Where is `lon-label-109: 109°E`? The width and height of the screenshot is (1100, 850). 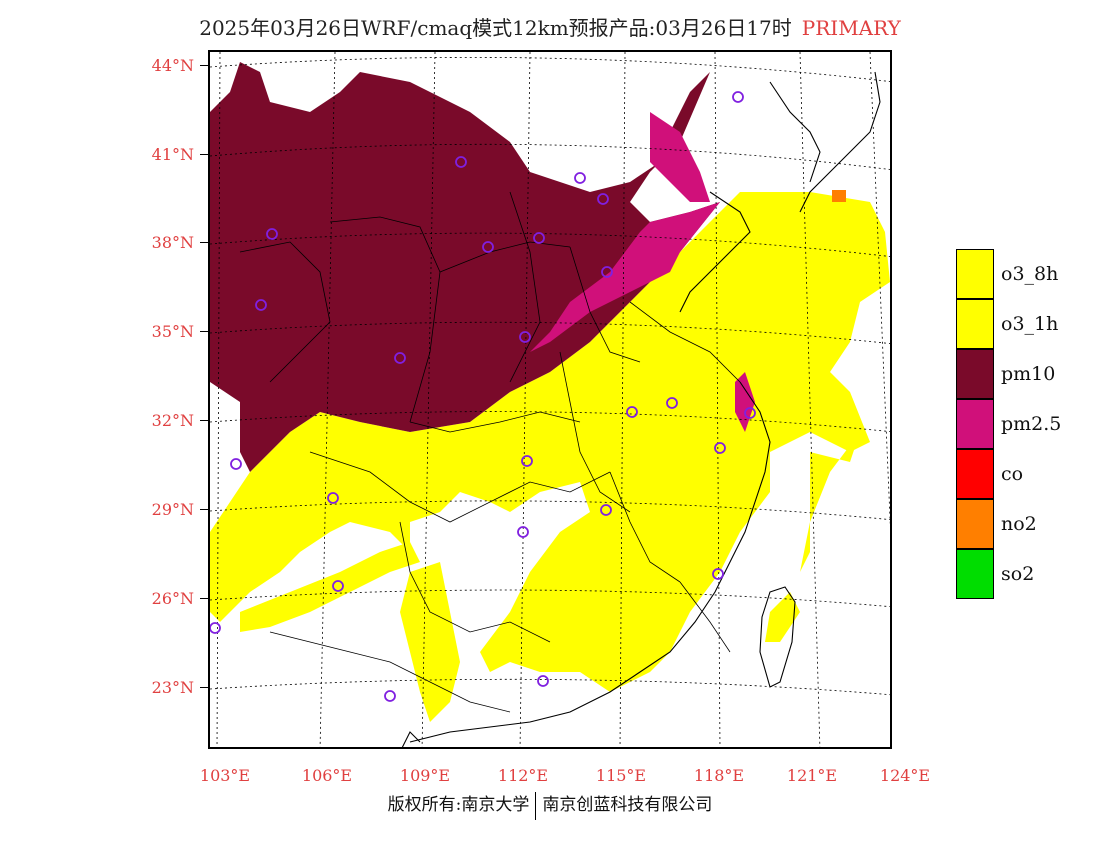 lon-label-109: 109°E is located at coordinates (425, 775).